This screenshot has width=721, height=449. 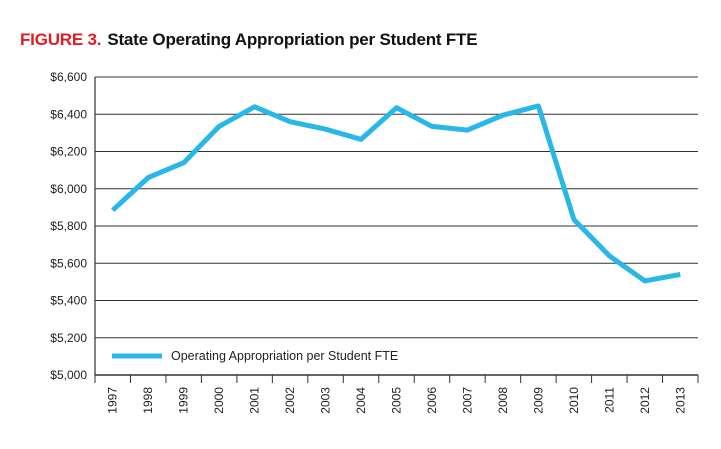 I want to click on x-tick-label: 2003, so click(x=326, y=400).